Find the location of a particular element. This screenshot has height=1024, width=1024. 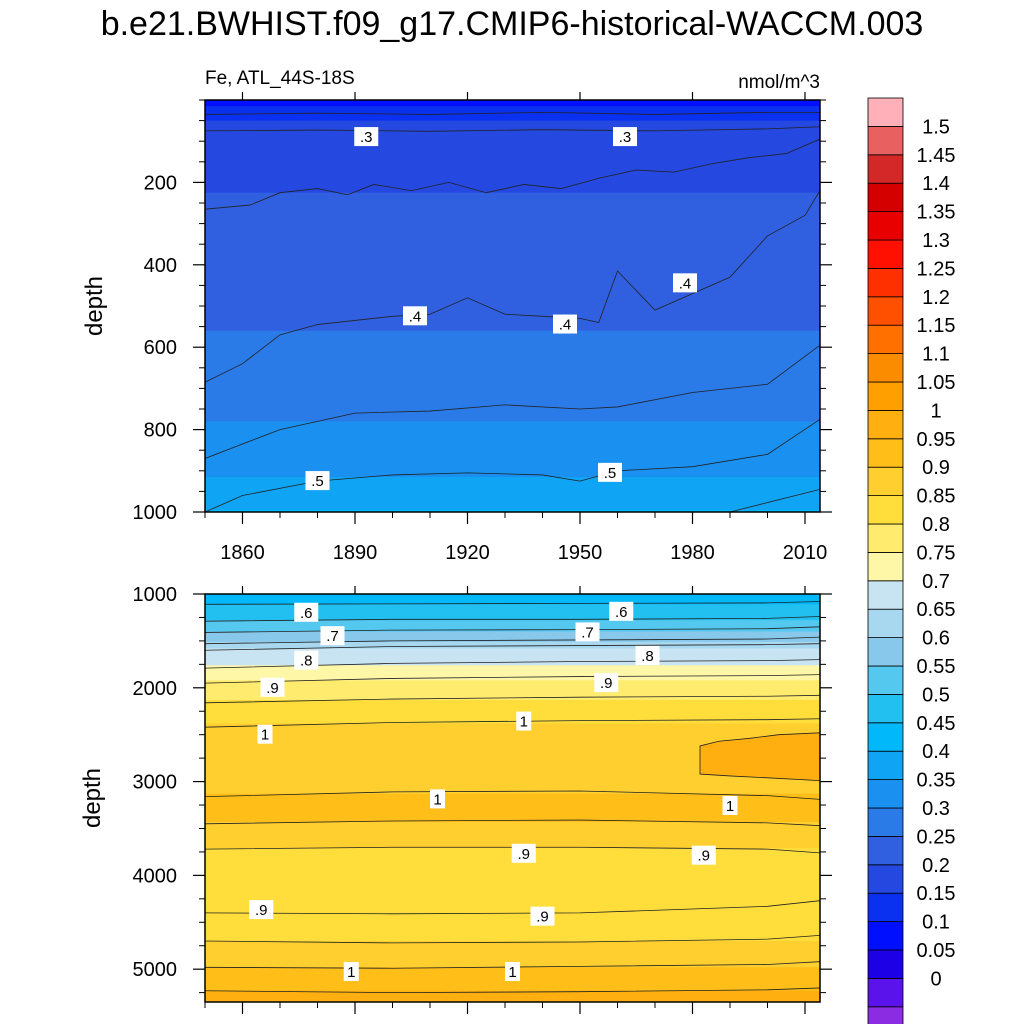

colorbar-label: 1.3 is located at coordinates (936, 241).